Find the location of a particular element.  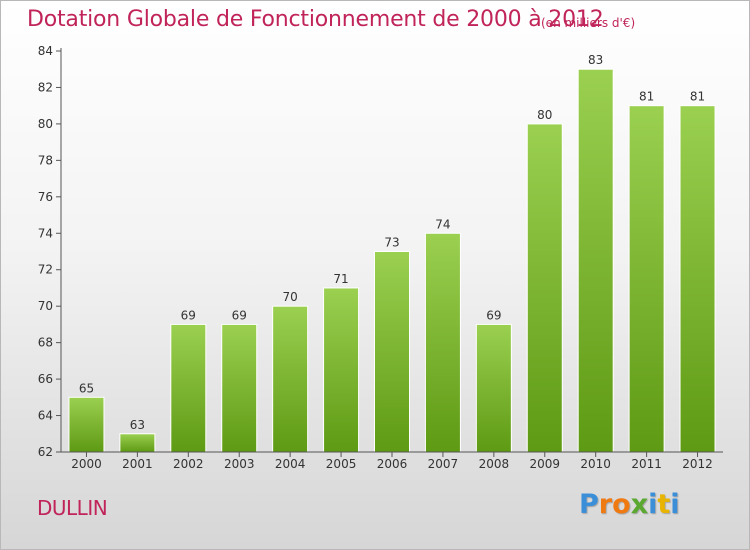

data-label-2000: 65 is located at coordinates (86, 388).